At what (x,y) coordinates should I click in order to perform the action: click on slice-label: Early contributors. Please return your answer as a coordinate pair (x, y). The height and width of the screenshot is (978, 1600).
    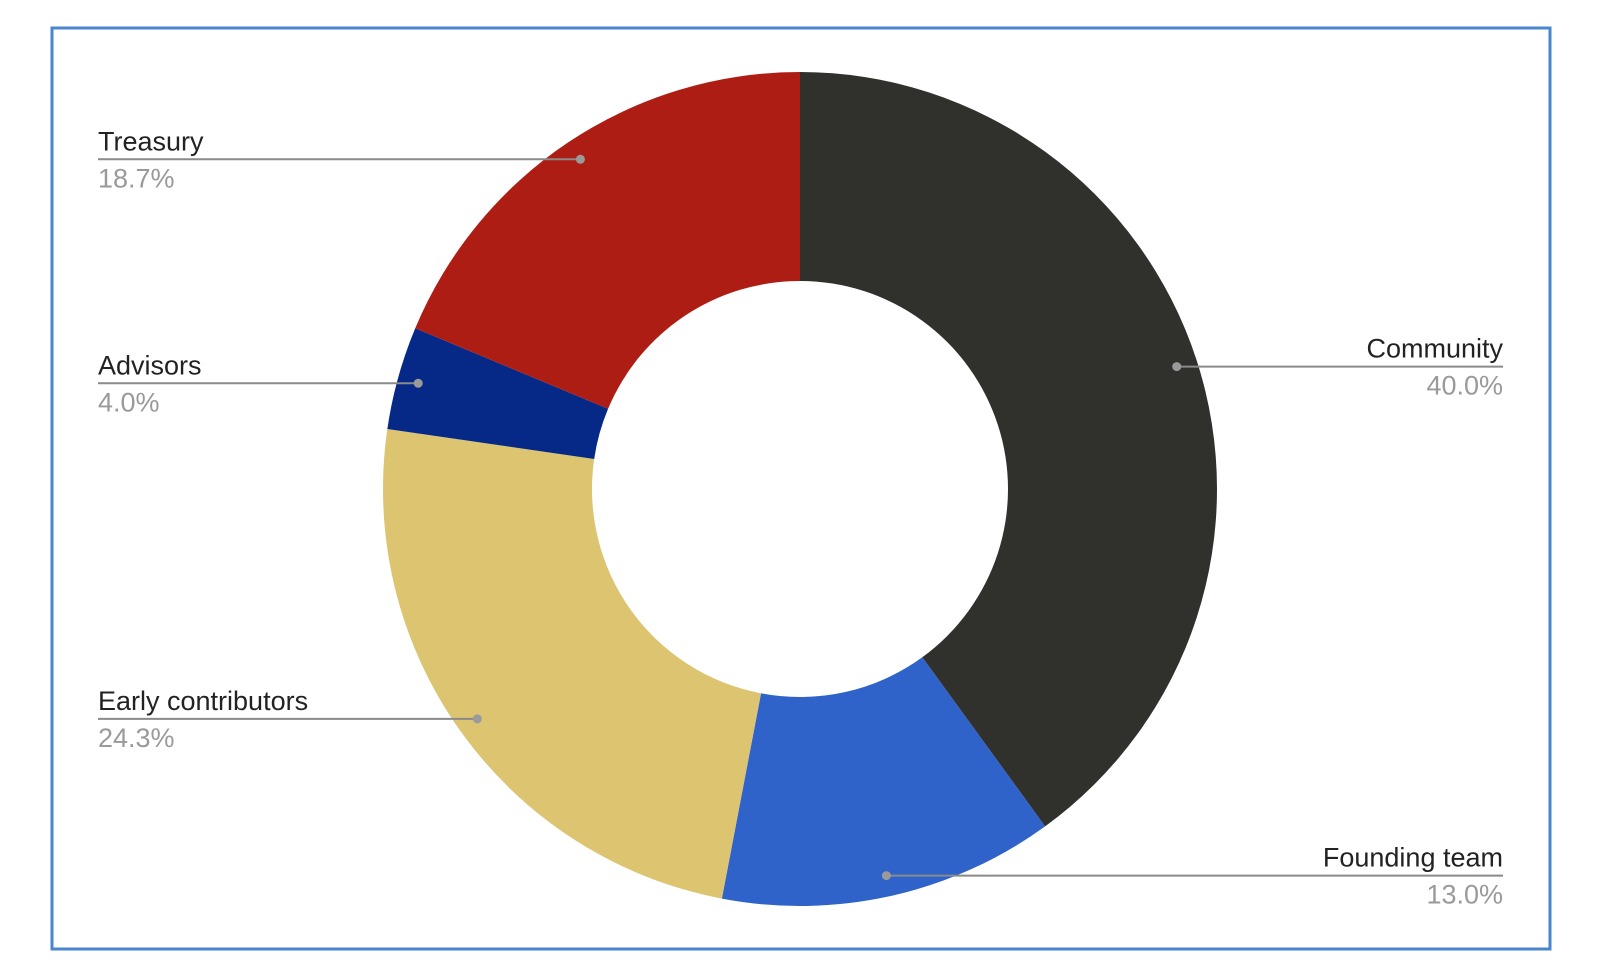
    Looking at the image, I should click on (203, 701).